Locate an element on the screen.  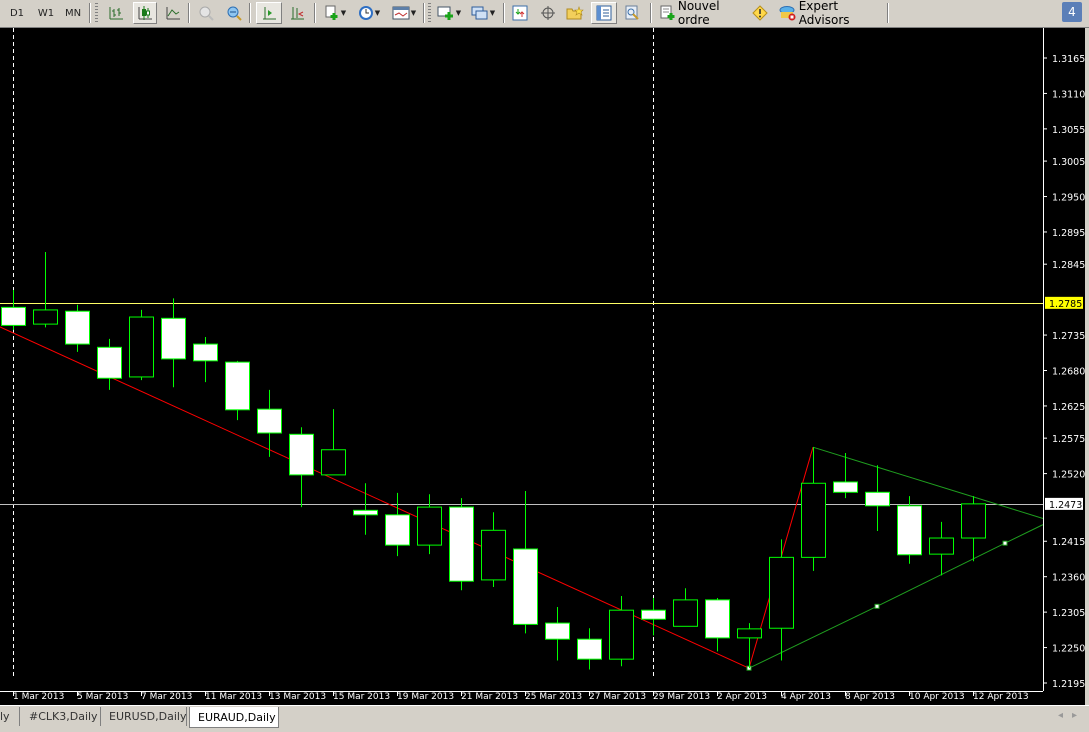
price-tick-label: 1.2735 is located at coordinates (1068, 336).